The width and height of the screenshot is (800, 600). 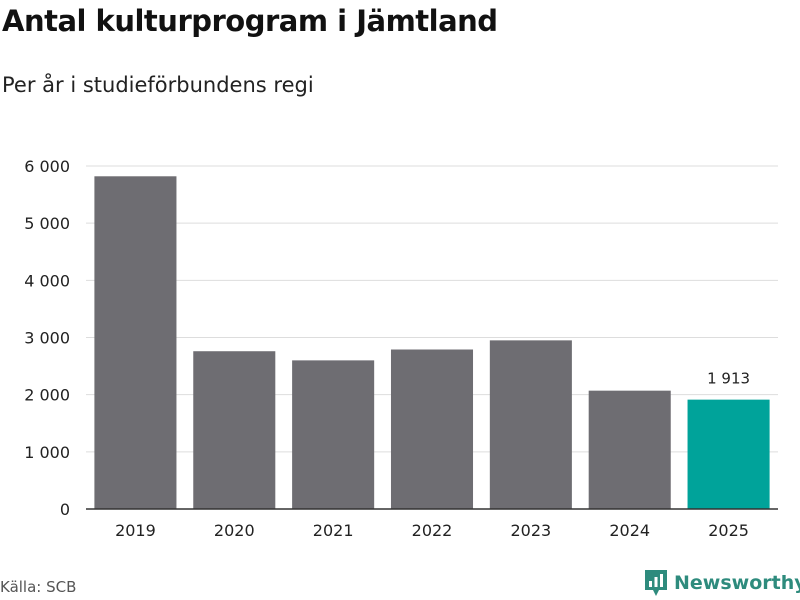 I want to click on chart-title: Antal kulturprogram i Jämtland, so click(x=250, y=21).